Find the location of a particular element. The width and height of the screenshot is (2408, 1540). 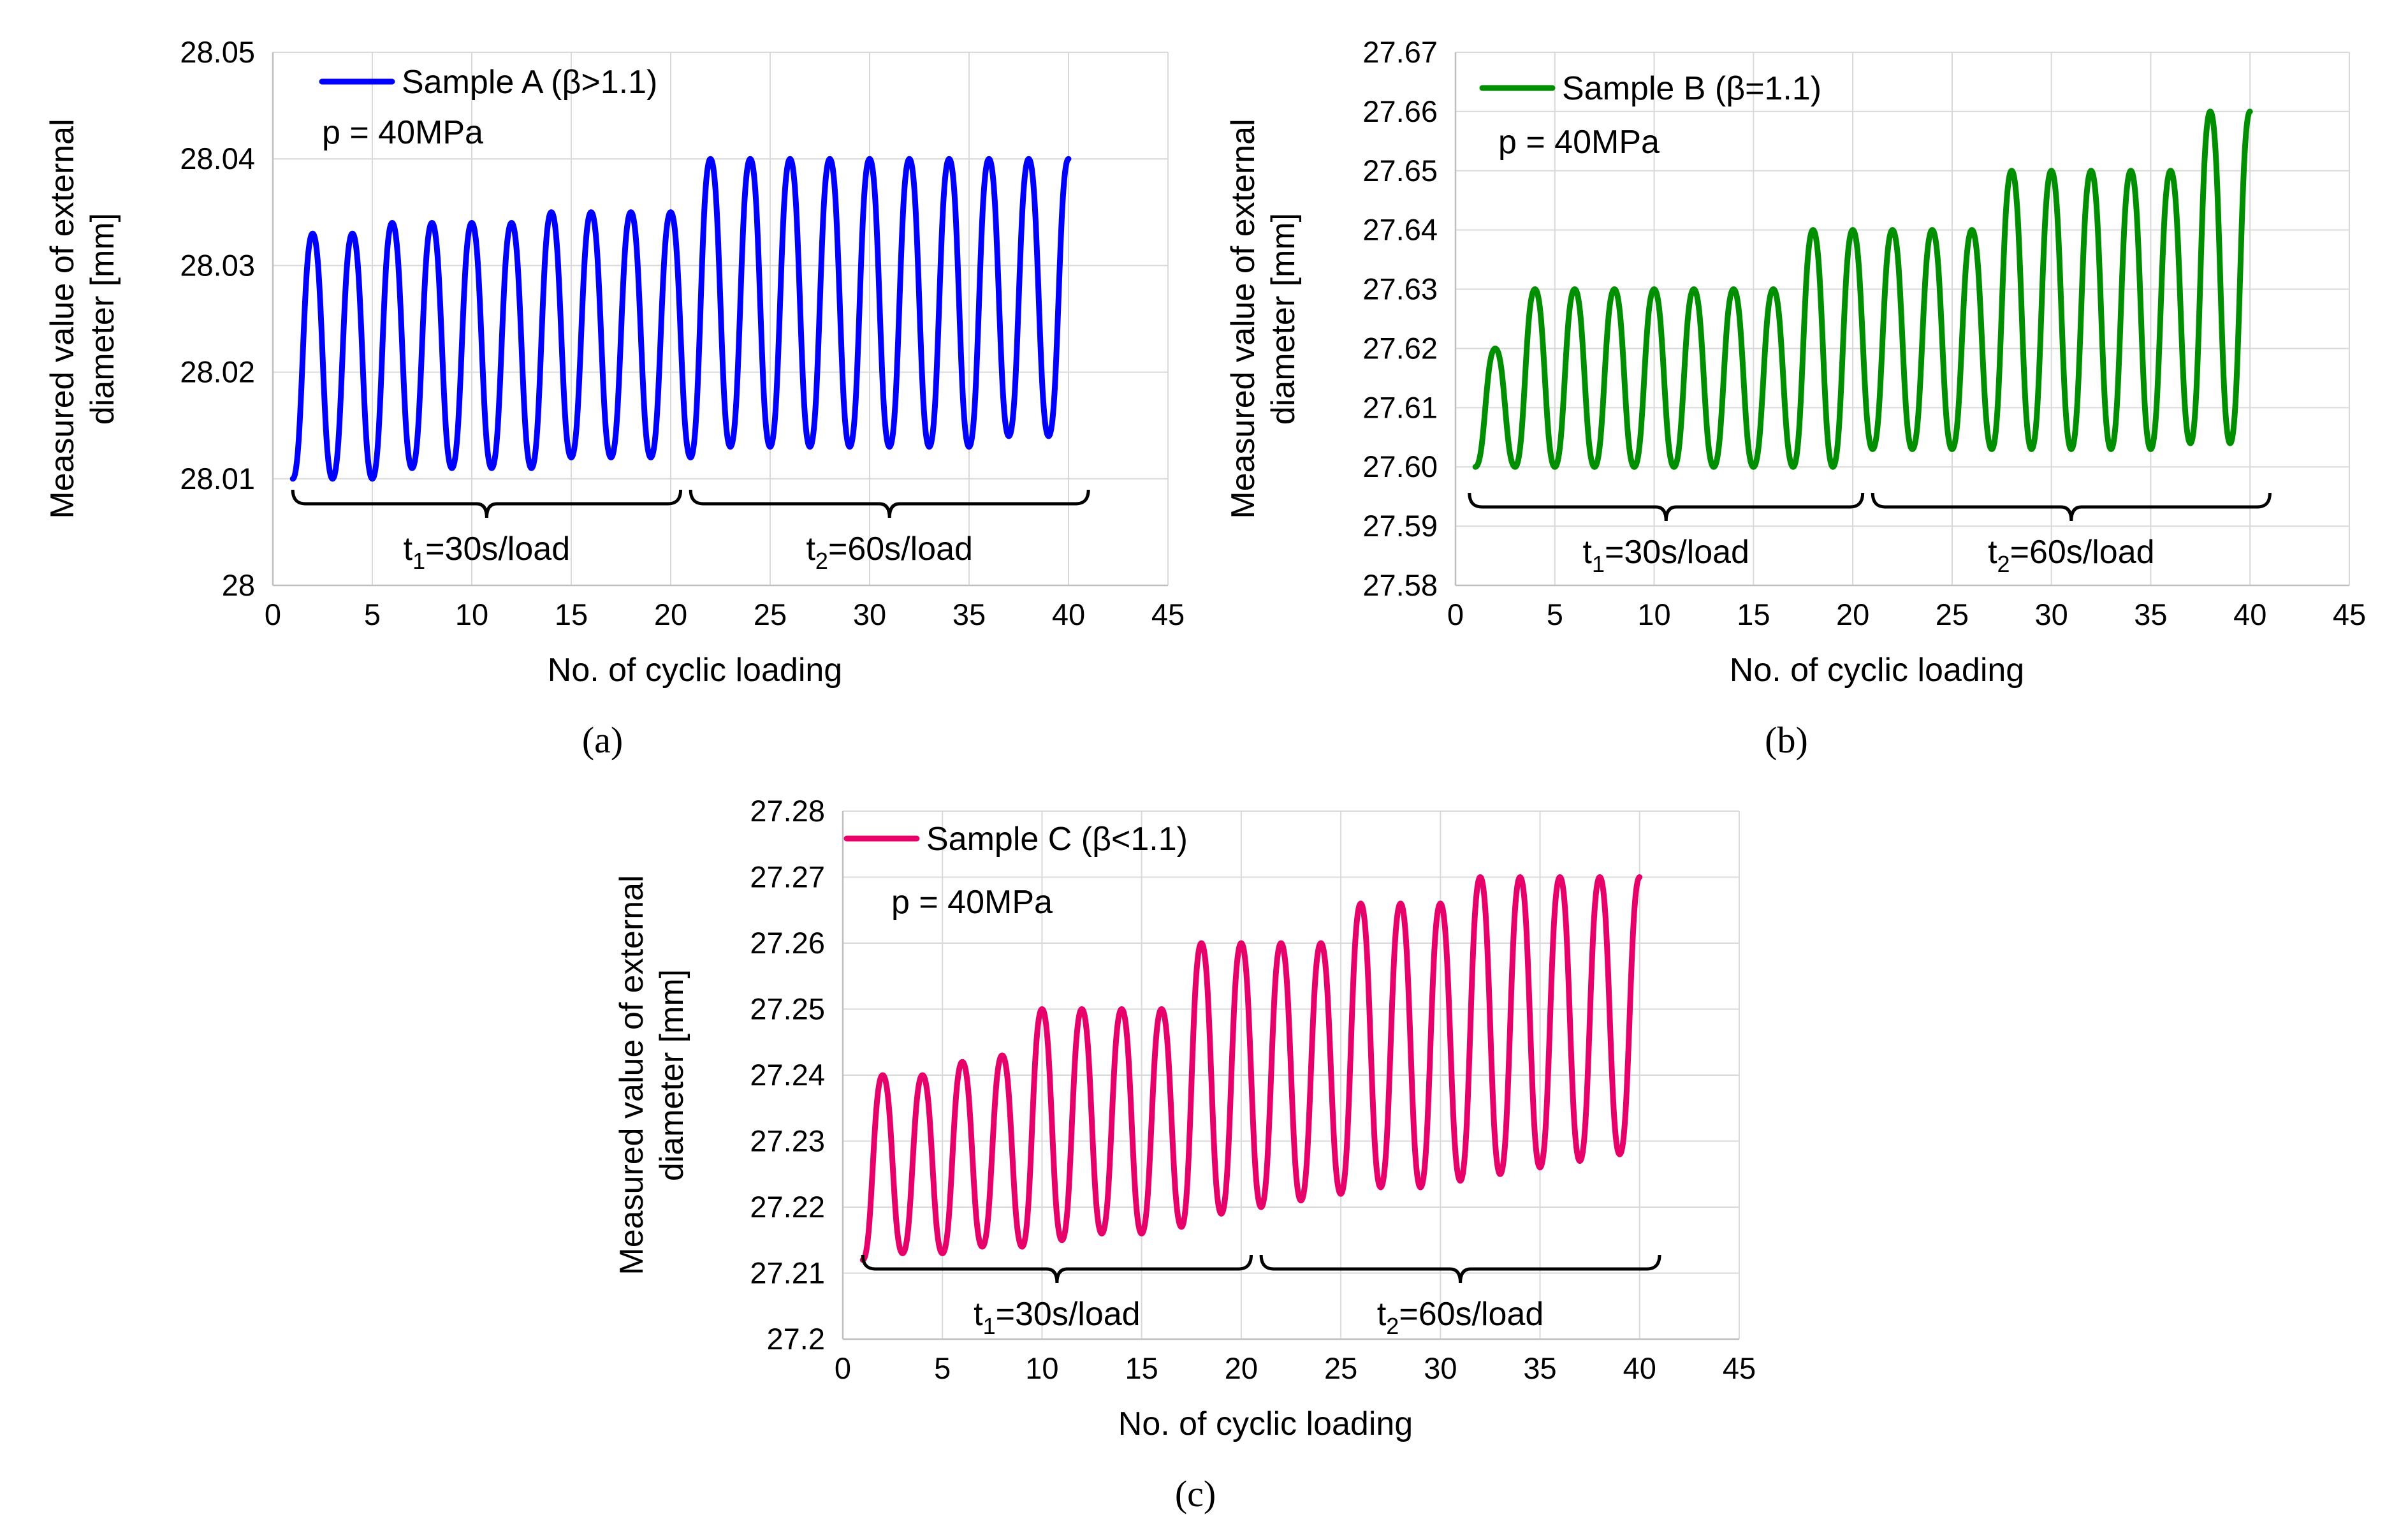

y-tick-label: 27.24 is located at coordinates (787, 1075).